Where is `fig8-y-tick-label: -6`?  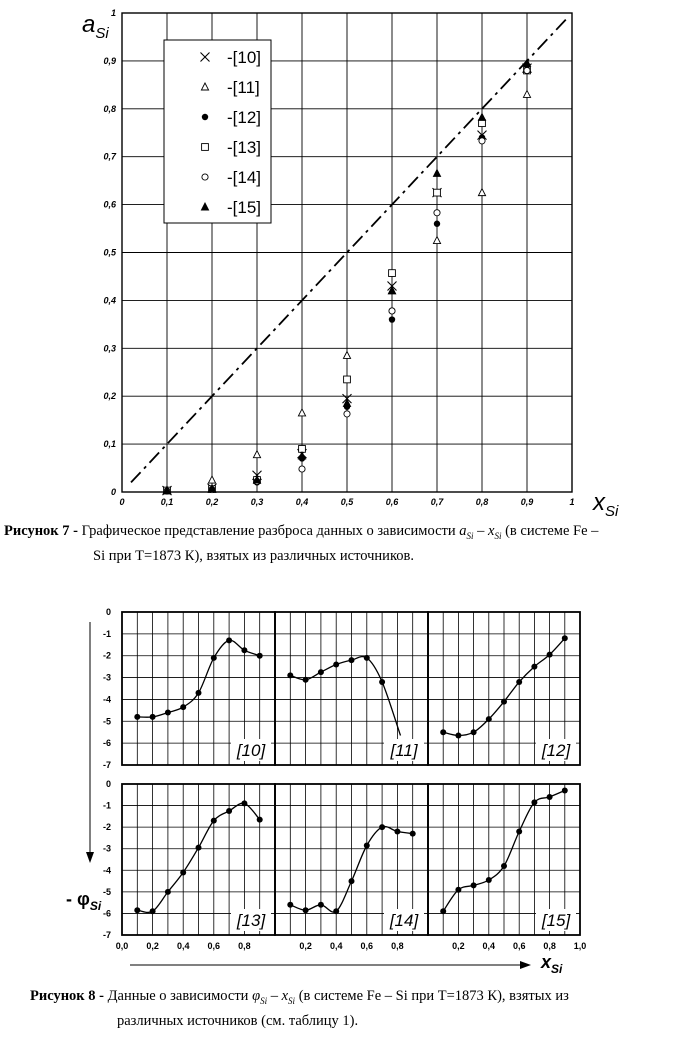 fig8-y-tick-label: -6 is located at coordinates (107, 743).